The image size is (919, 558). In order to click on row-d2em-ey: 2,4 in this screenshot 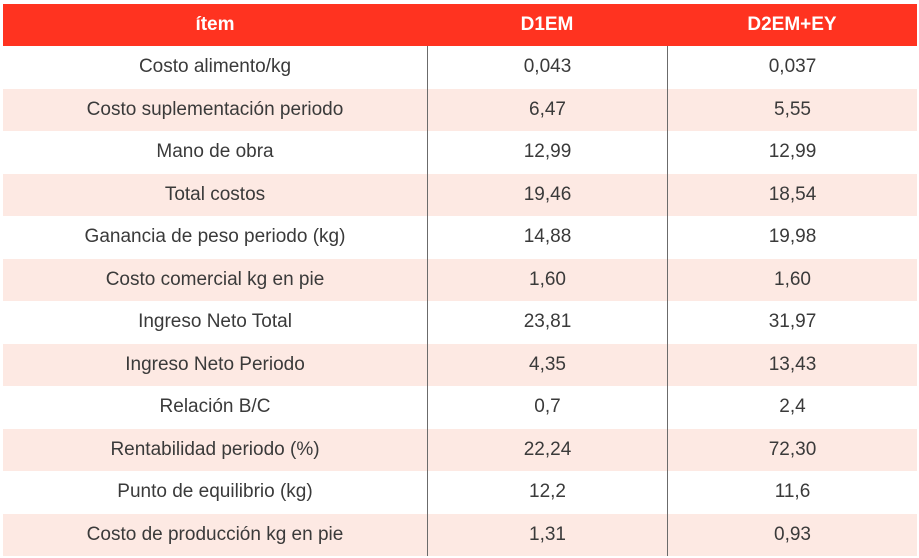, I will do `click(792, 407)`.